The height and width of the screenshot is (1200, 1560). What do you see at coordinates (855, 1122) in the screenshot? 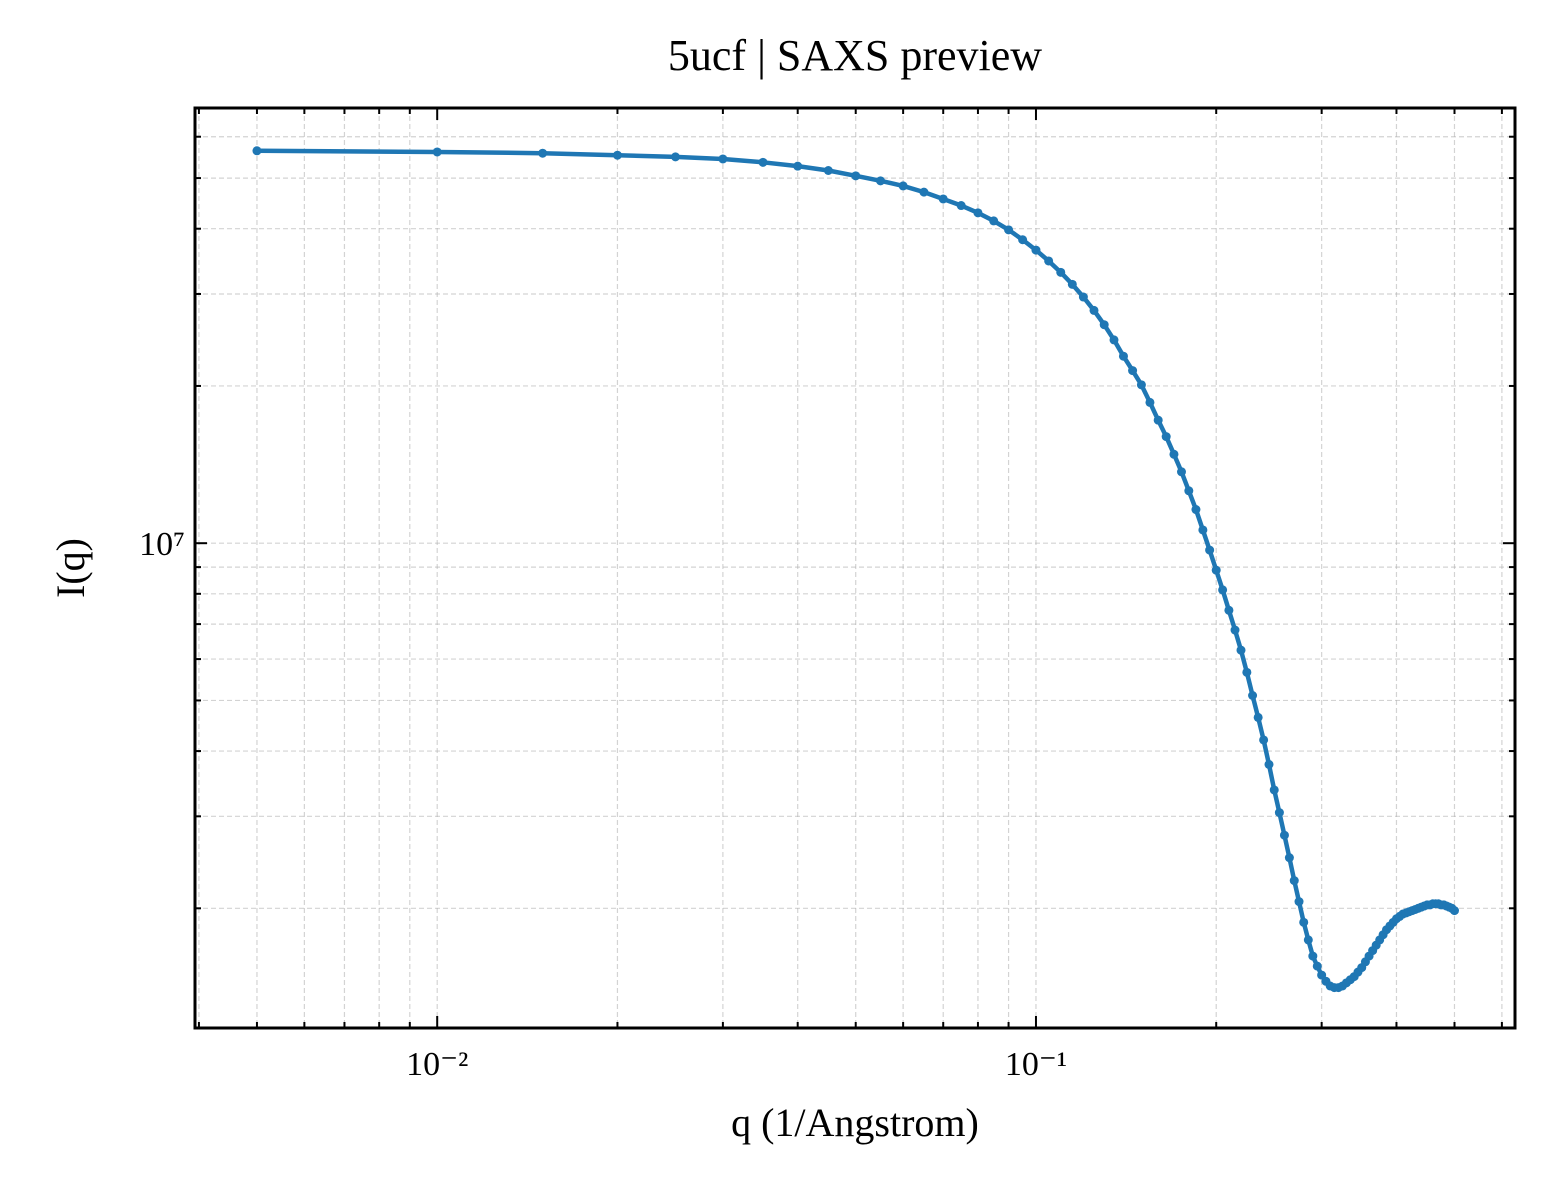
I see `x-axis-label: q (1/Angstrom)` at bounding box center [855, 1122].